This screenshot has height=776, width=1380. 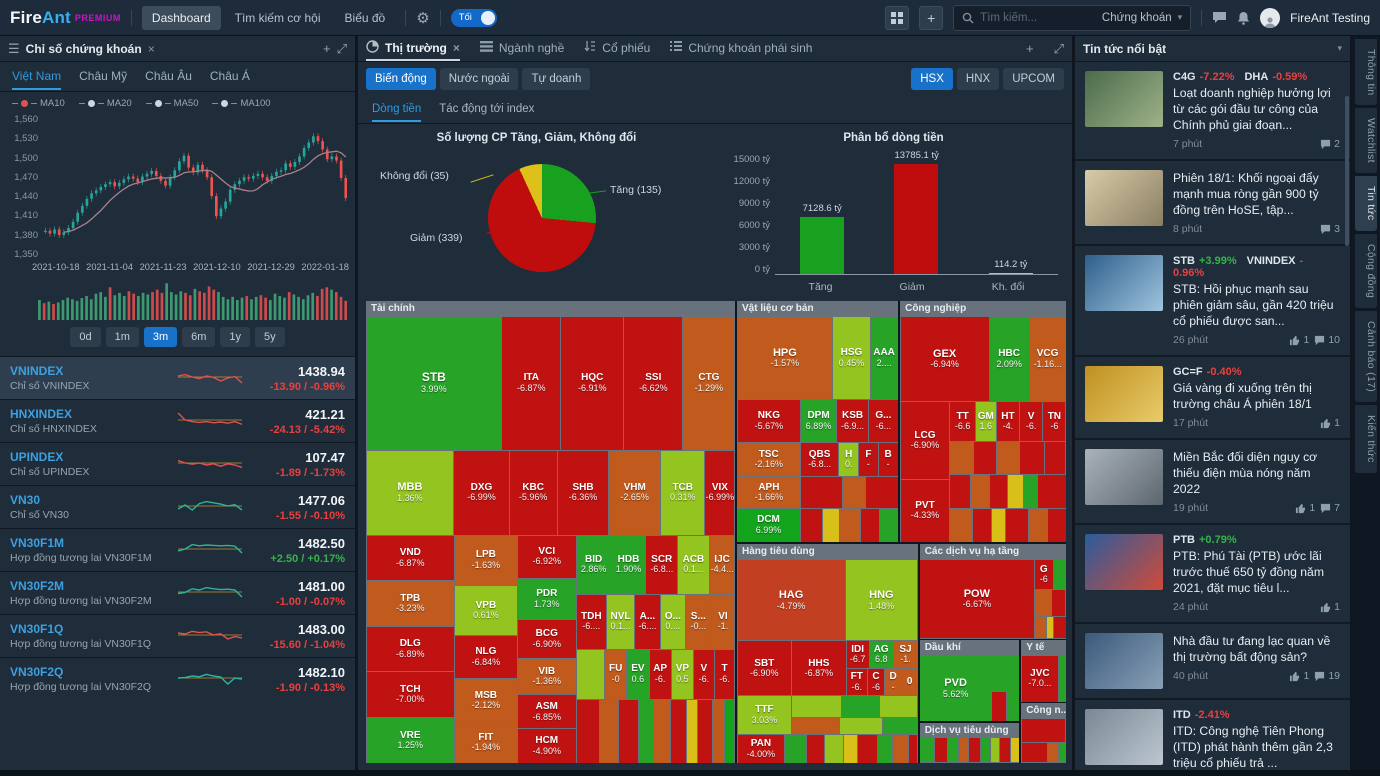 I want to click on treemap-cell-DXG: DXG -6.99%, so click(x=481, y=492).